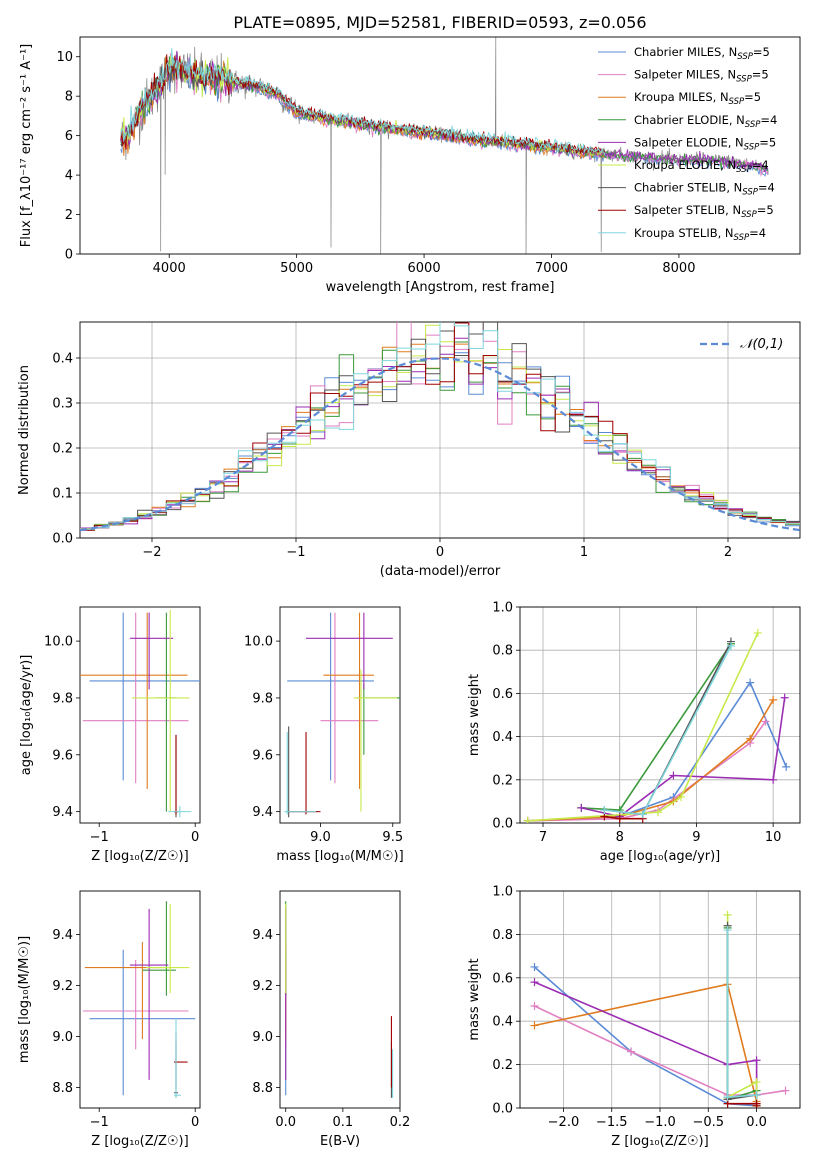  What do you see at coordinates (702, 53) in the screenshot?
I see `legend-entry: Chabrier MILES, NSSP=5` at bounding box center [702, 53].